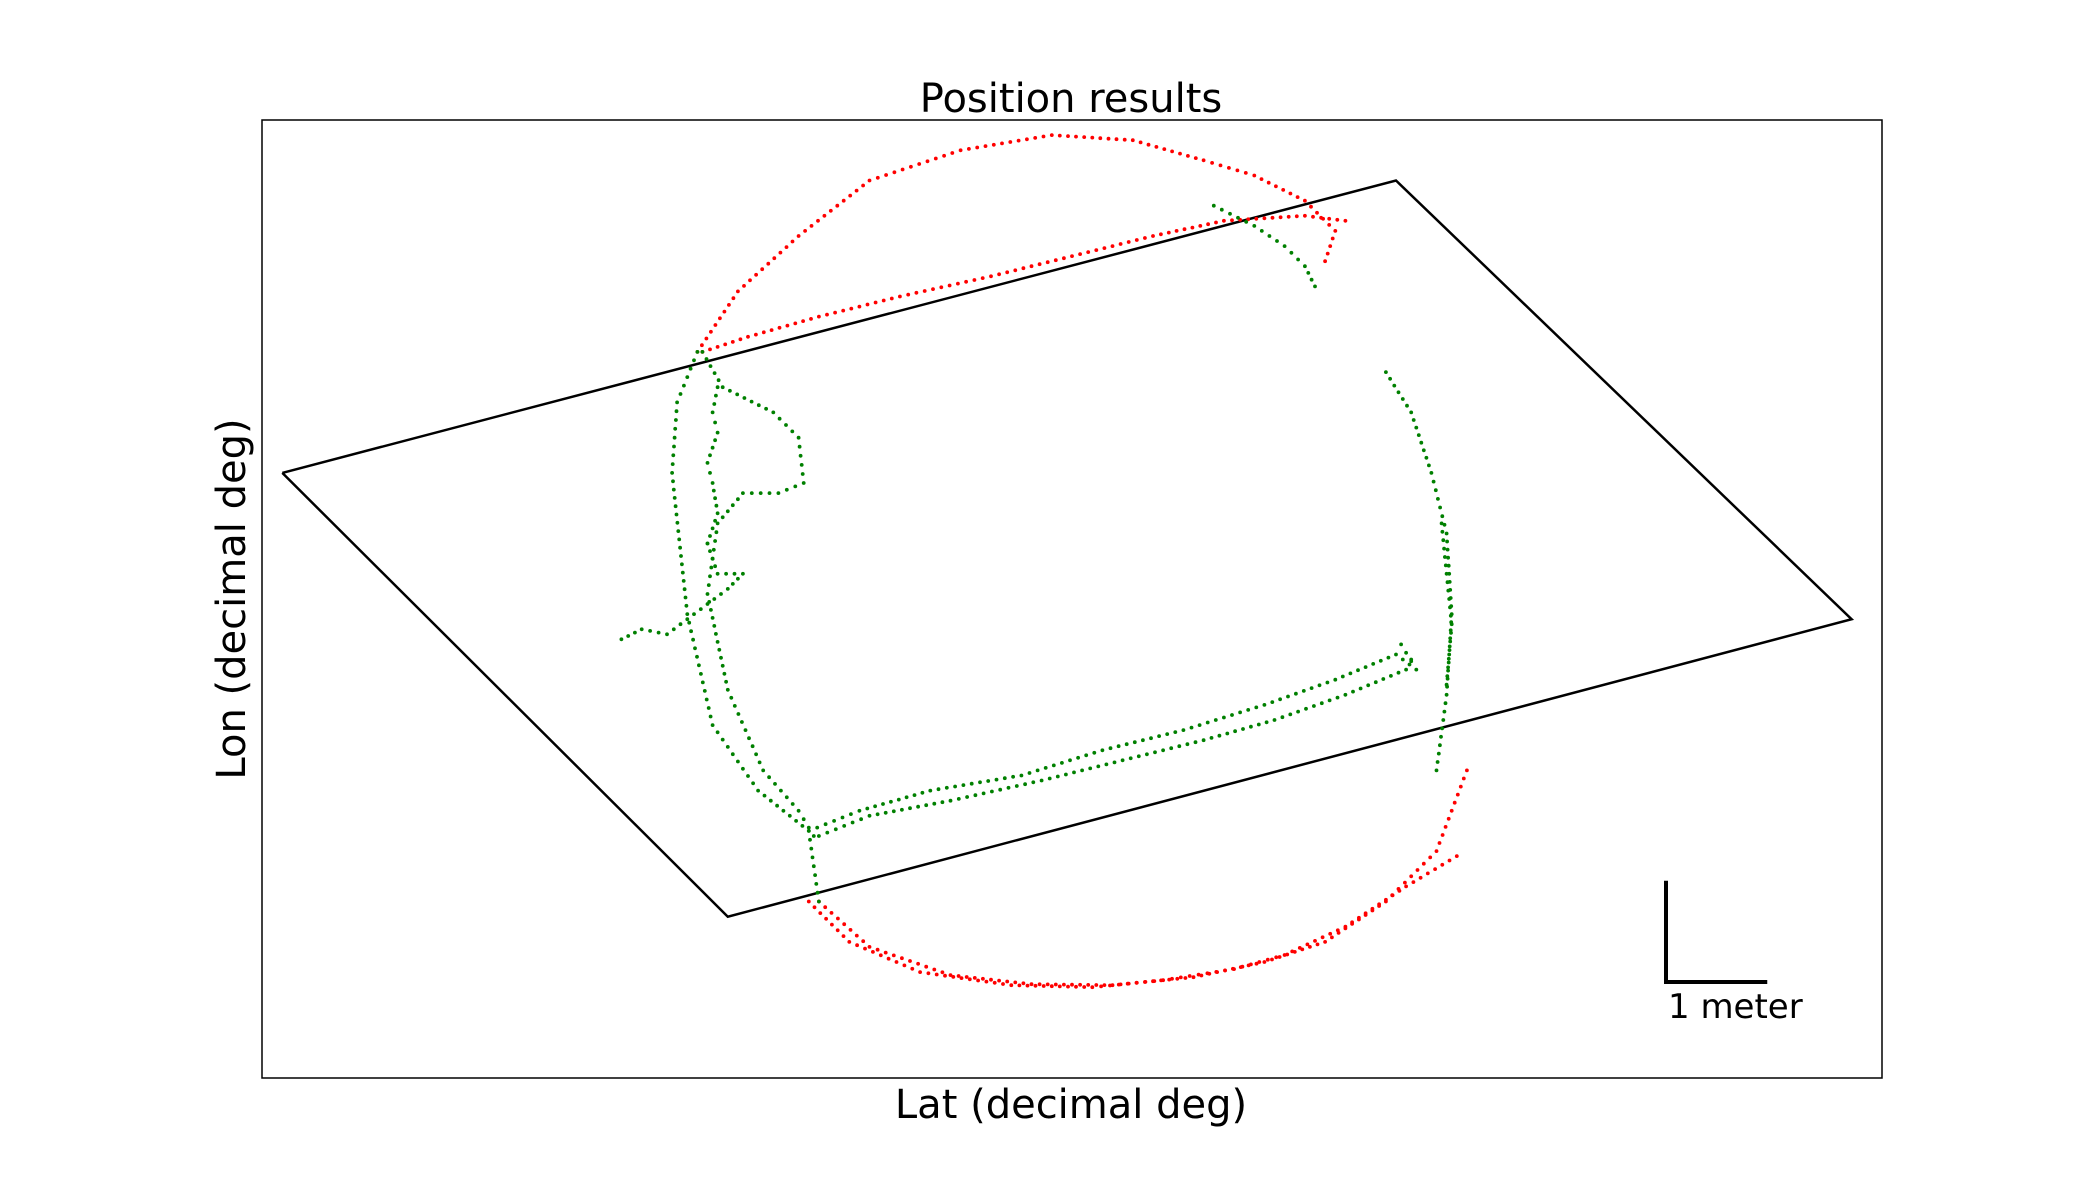 The height and width of the screenshot is (1197, 2087). What do you see at coordinates (1733, 953) in the screenshot?
I see `scale-bar: 1 meter` at bounding box center [1733, 953].